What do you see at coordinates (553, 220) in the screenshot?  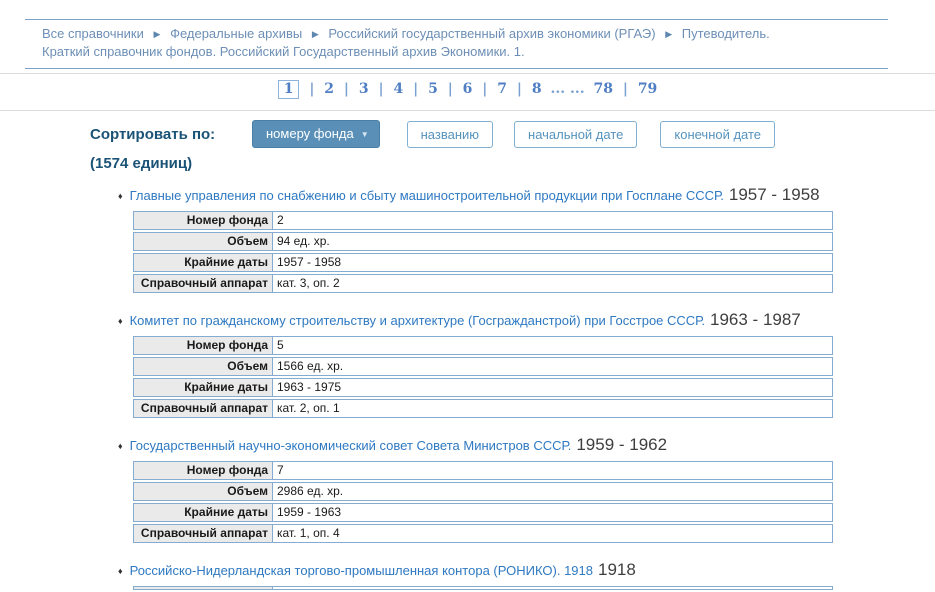 I see `field-value-number: 2` at bounding box center [553, 220].